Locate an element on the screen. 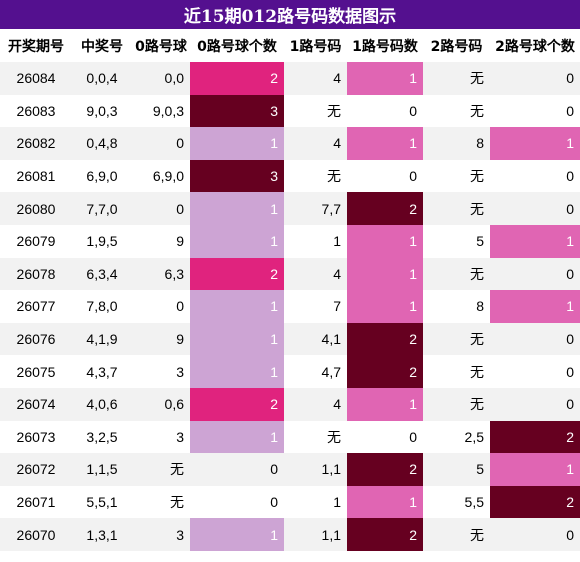 The height and width of the screenshot is (562, 580). header-winning-number: 中奖号 is located at coordinates (102, 45).